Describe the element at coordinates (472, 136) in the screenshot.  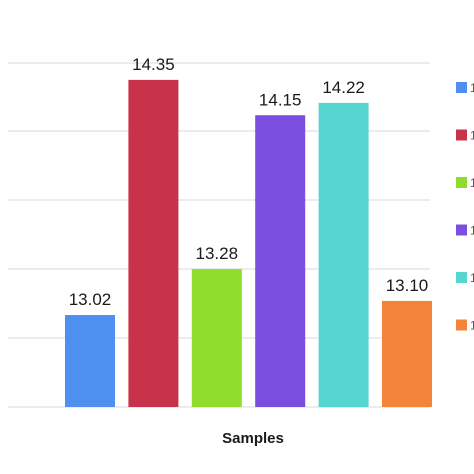
I see `legend-label-2: 1` at that location.